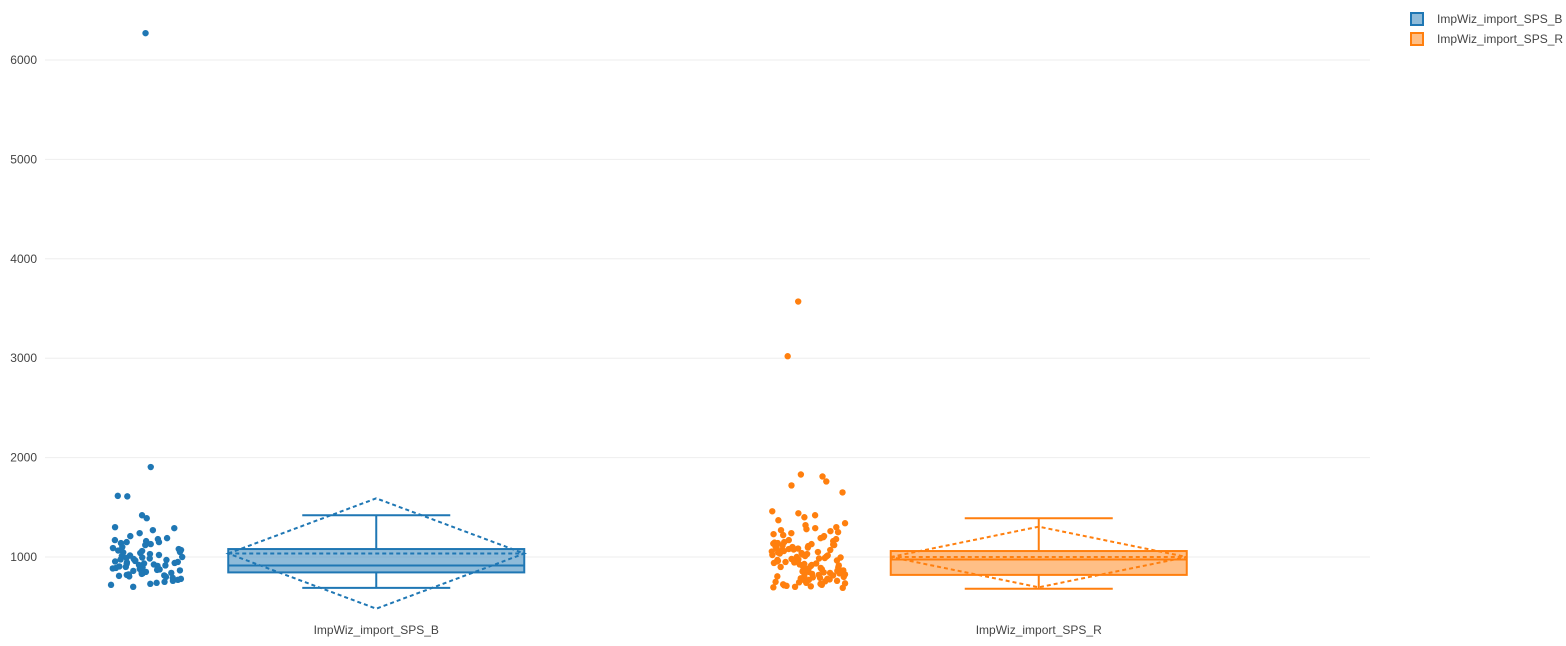  I want to click on x-category-label: ImpWiz_import_SPS_B, so click(376, 630).